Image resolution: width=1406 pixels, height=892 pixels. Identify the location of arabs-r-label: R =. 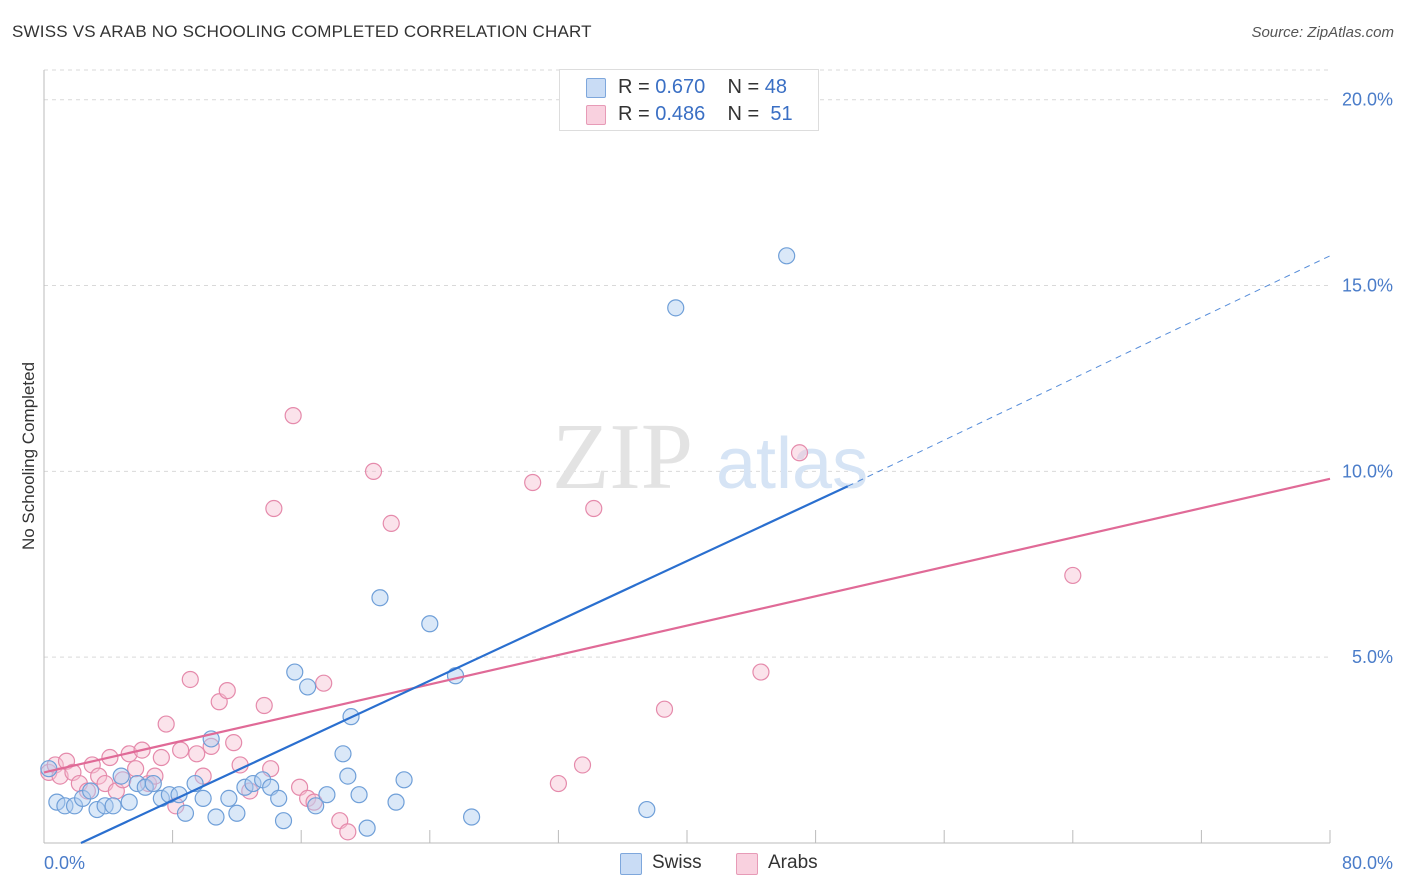
(634, 114).